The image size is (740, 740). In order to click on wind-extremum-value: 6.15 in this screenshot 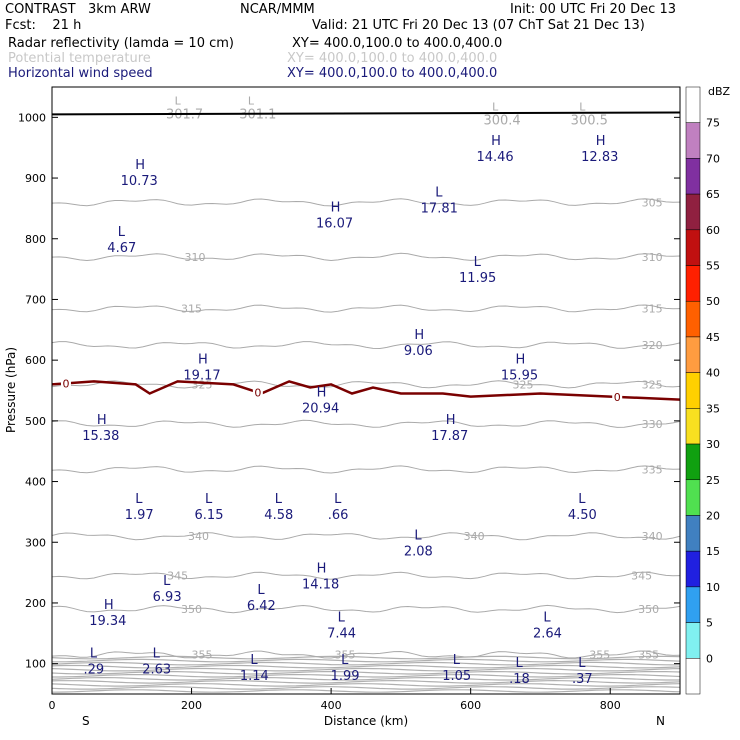, I will do `click(209, 515)`.